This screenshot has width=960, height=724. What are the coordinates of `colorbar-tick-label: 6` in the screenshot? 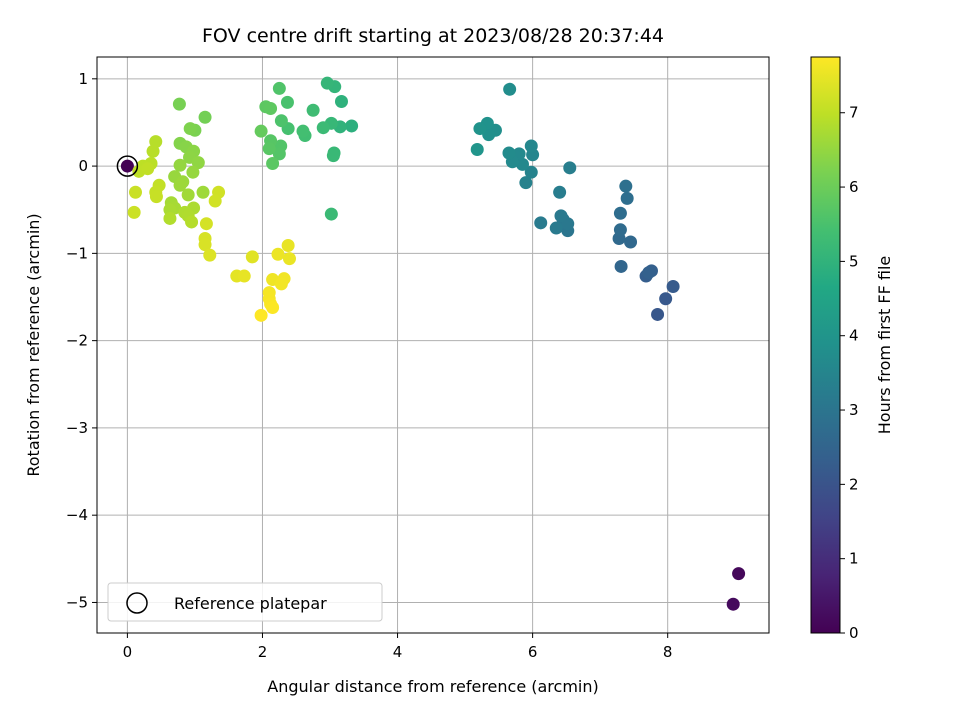 It's located at (854, 187).